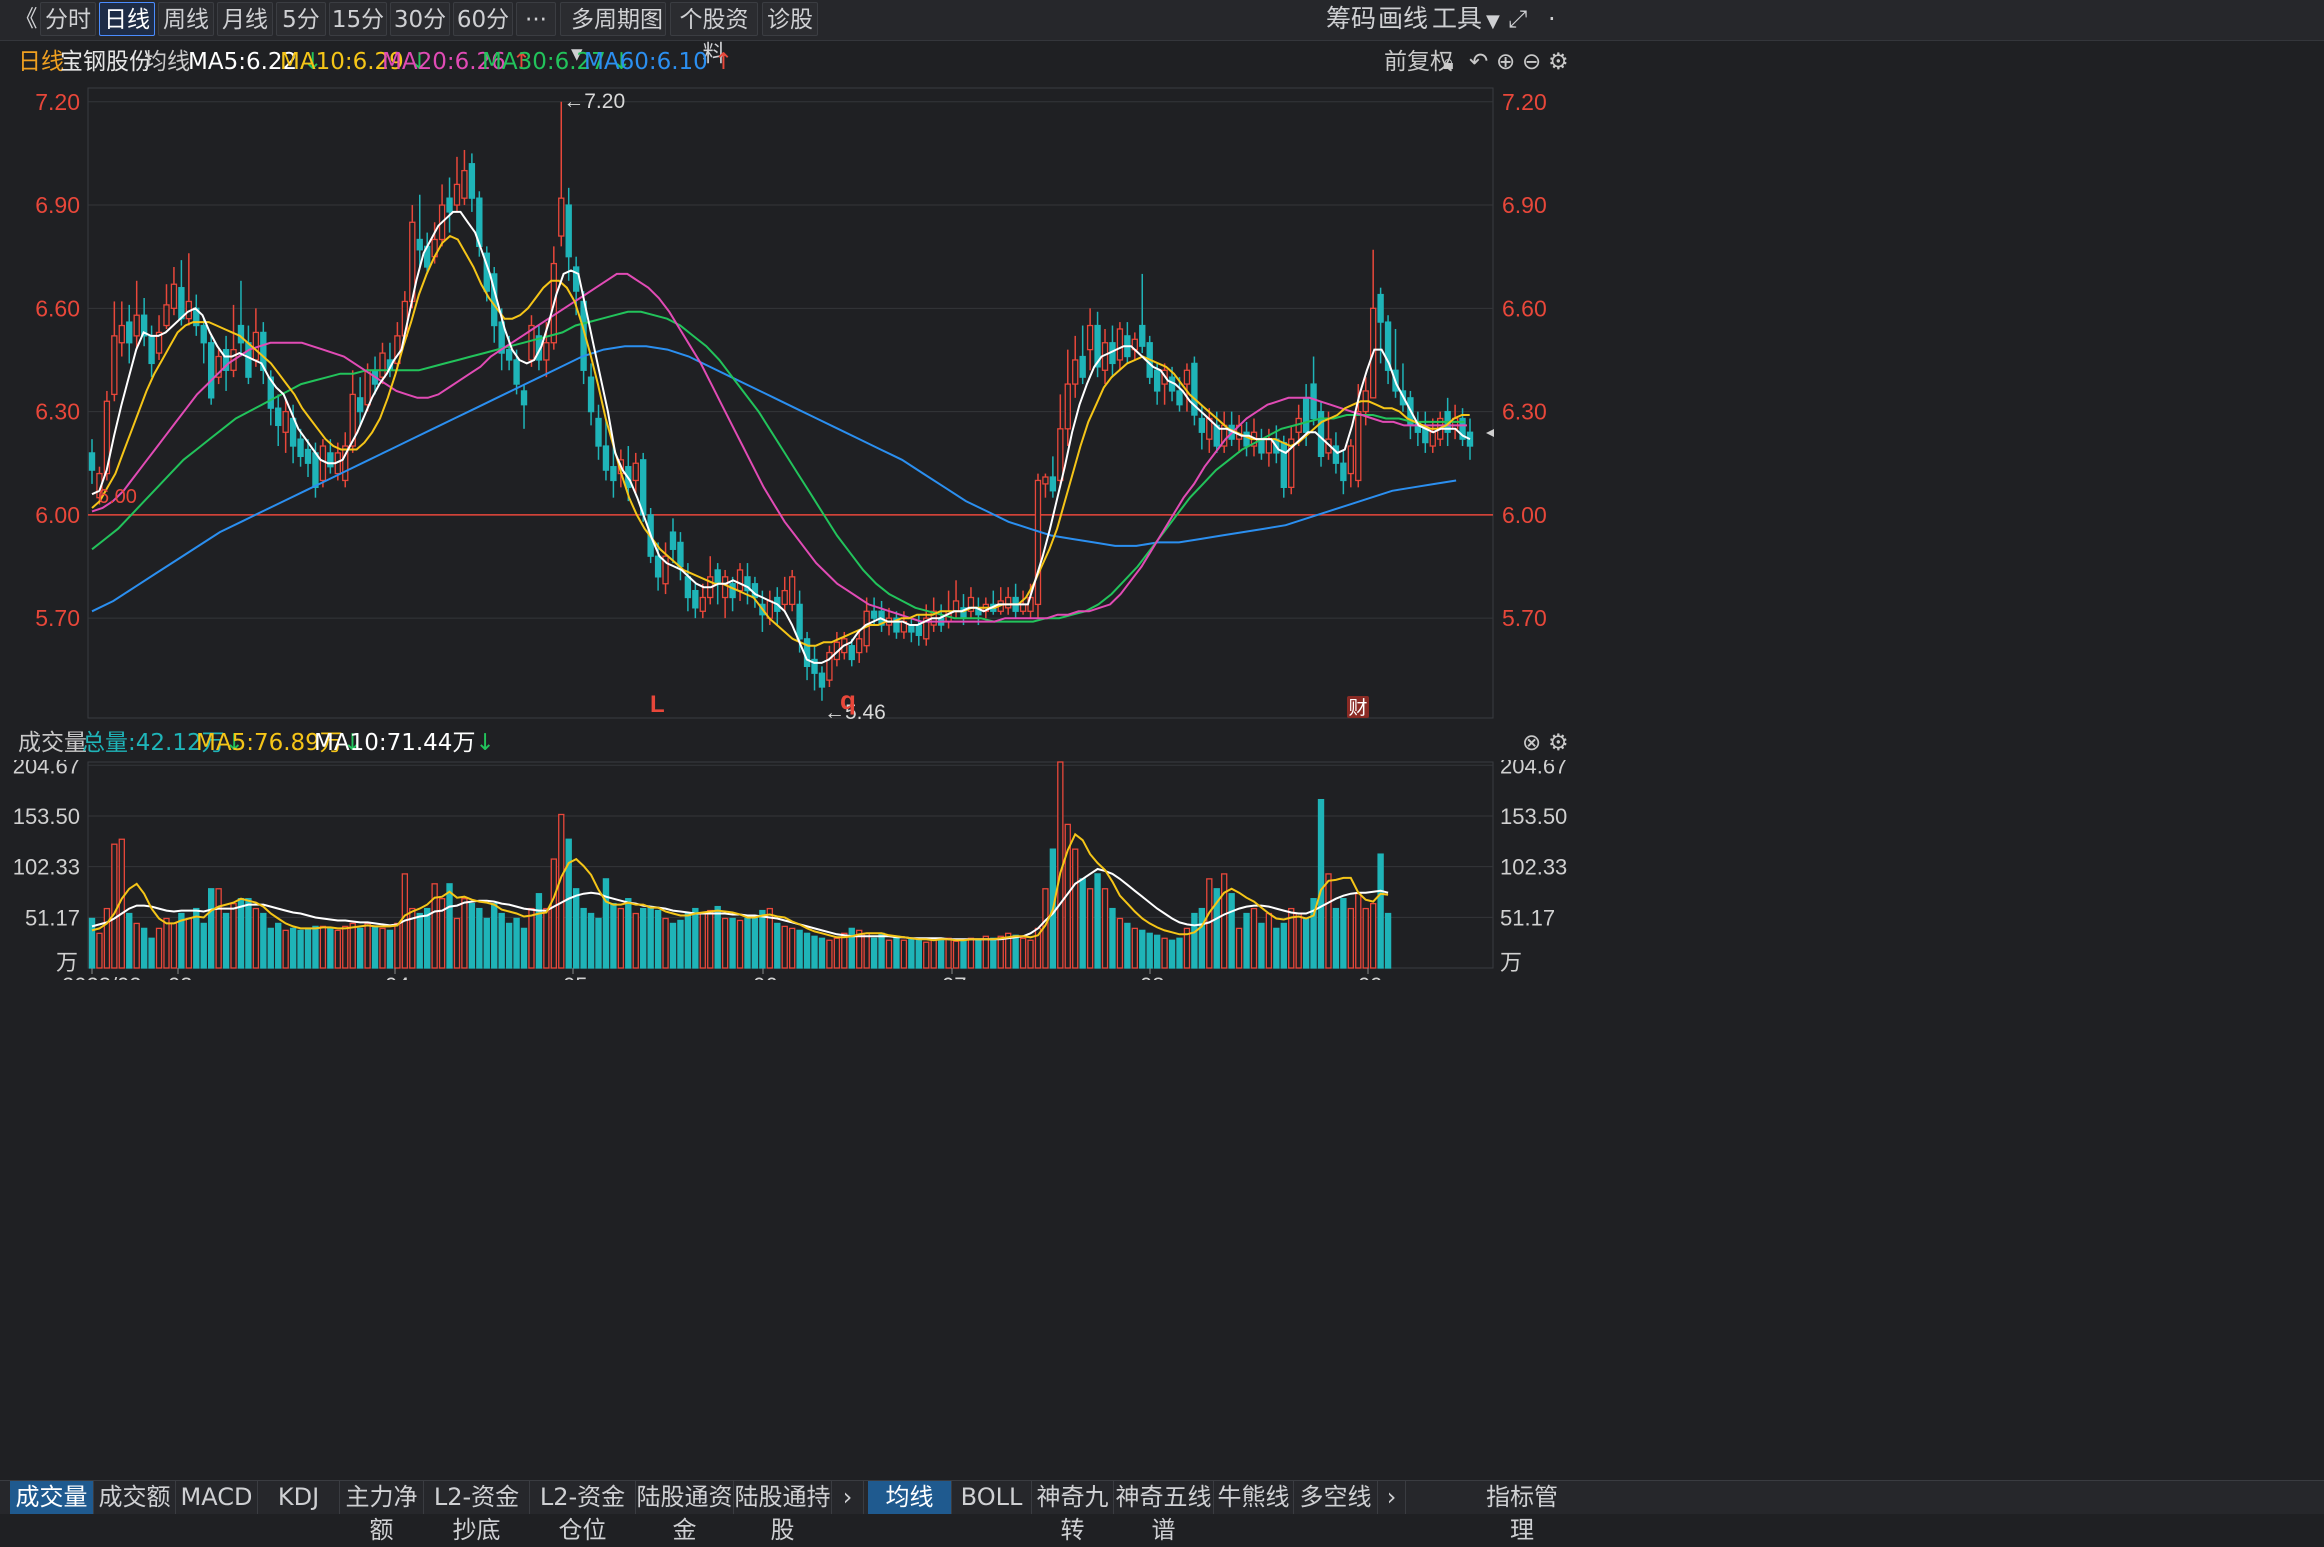  I want to click on tools-button: 工具 ▼, so click(1466, 19).